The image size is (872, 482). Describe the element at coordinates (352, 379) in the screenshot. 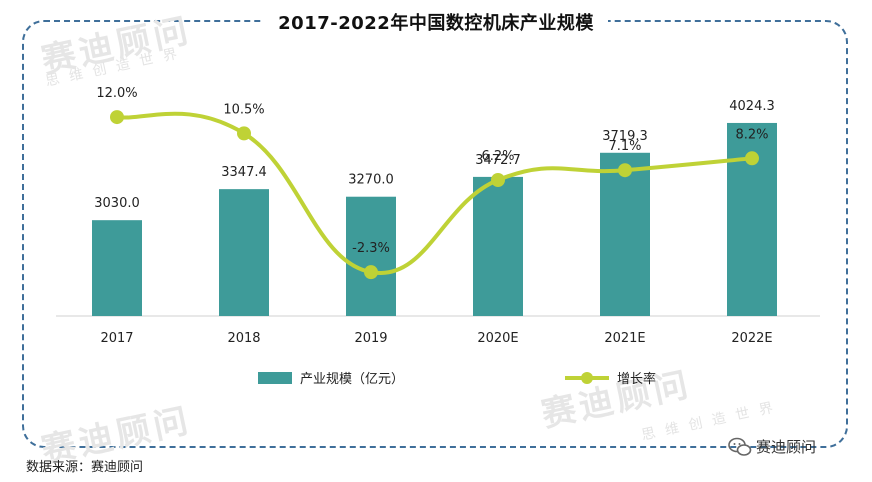

I see `legend-label: 产业规模（亿元）` at that location.